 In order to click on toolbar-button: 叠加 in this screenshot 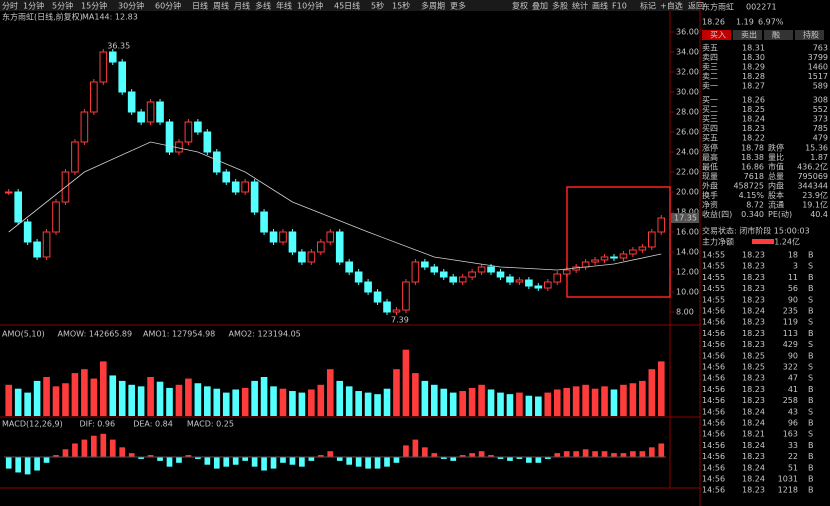, I will do `click(540, 6)`.